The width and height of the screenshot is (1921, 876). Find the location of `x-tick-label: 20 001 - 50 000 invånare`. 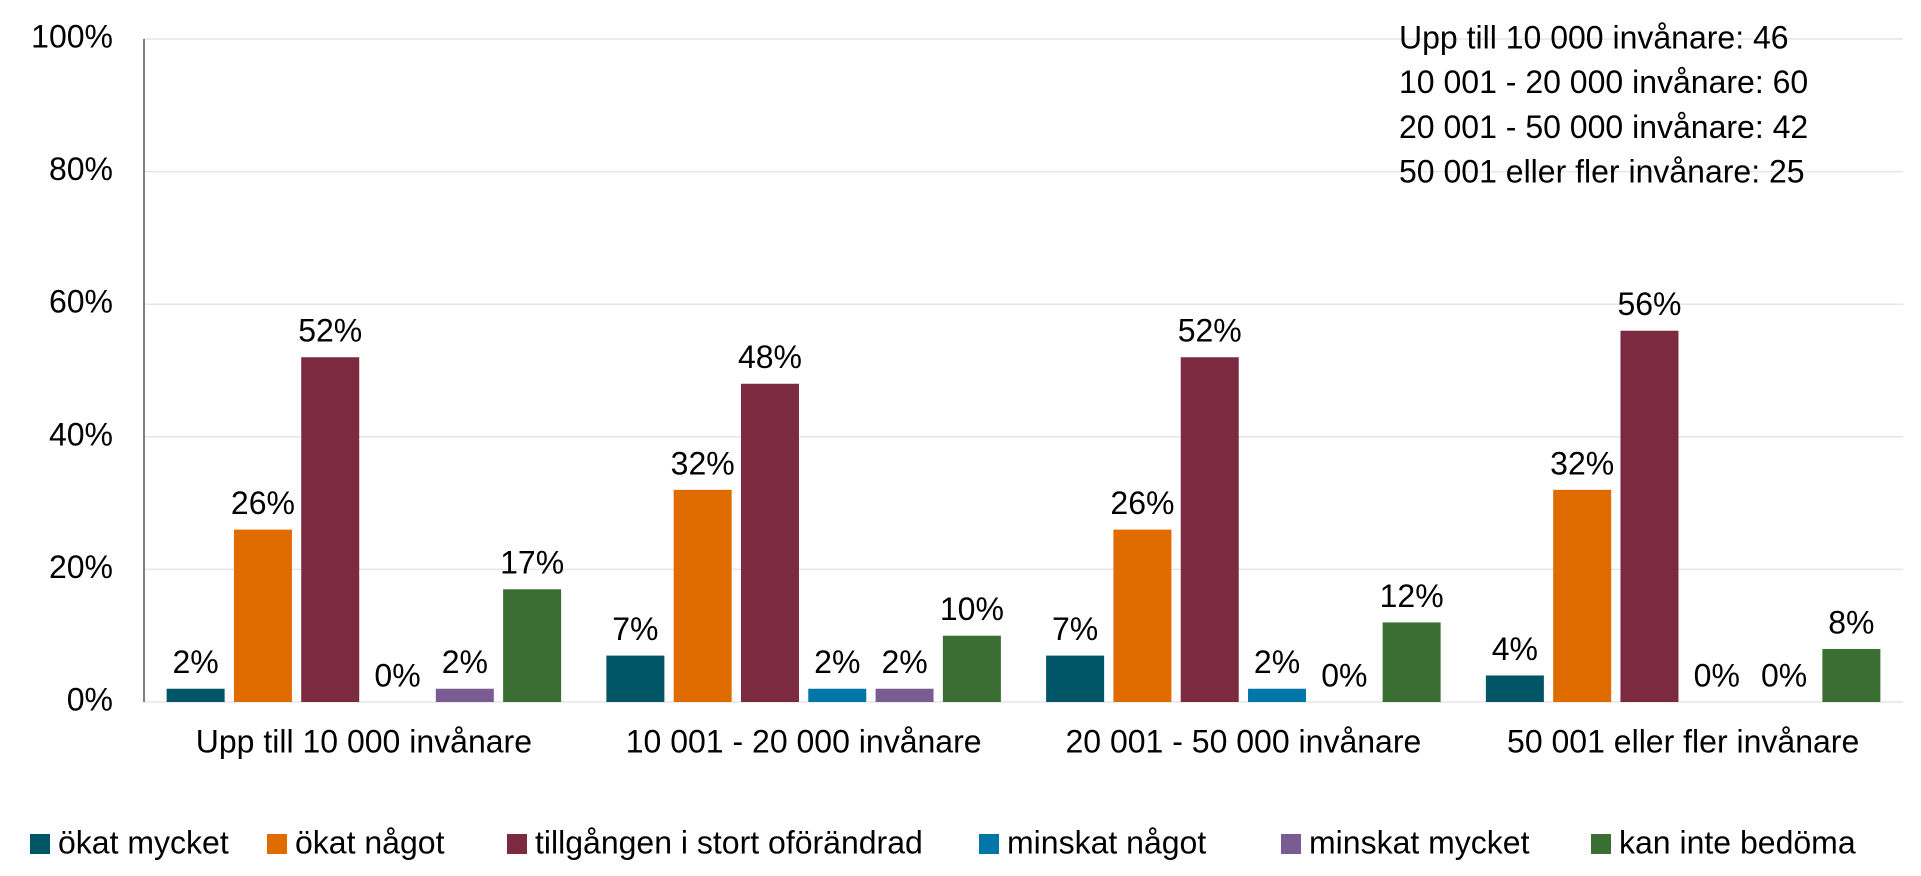

x-tick-label: 20 001 - 50 000 invånare is located at coordinates (1243, 741).